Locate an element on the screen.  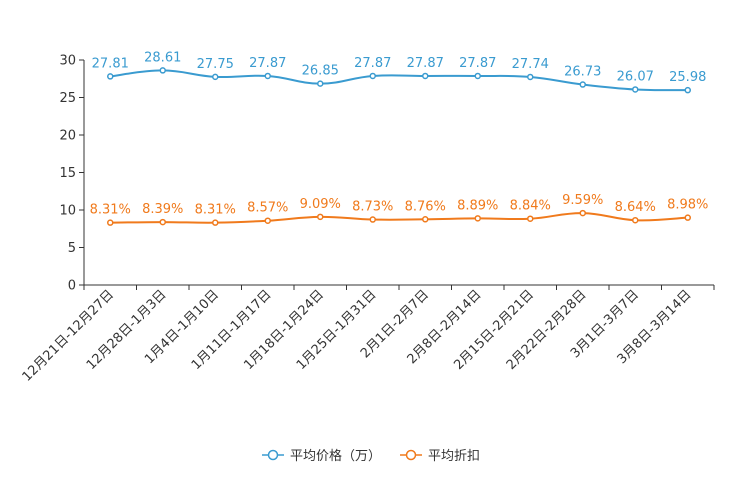
data-label: 8.39% is located at coordinates (162, 209).